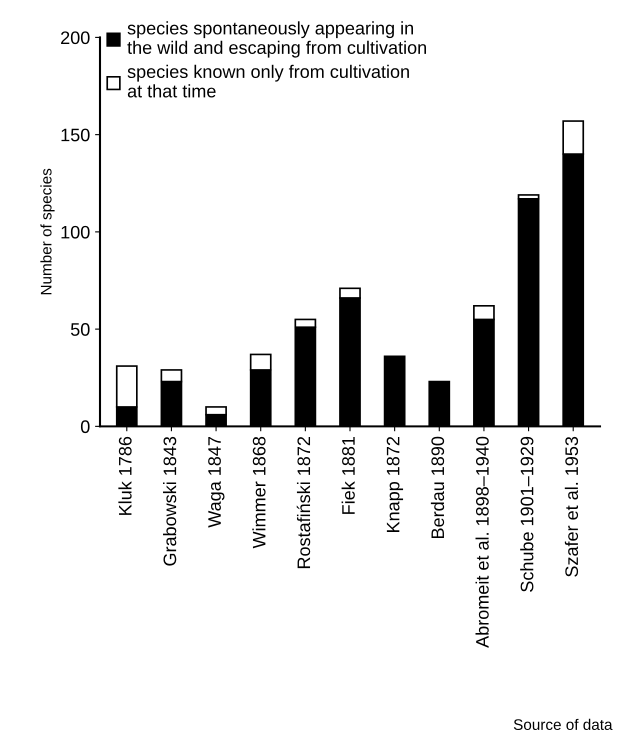 The width and height of the screenshot is (625, 748). I want to click on x-tick-label: Grabowski 1843, so click(169, 501).